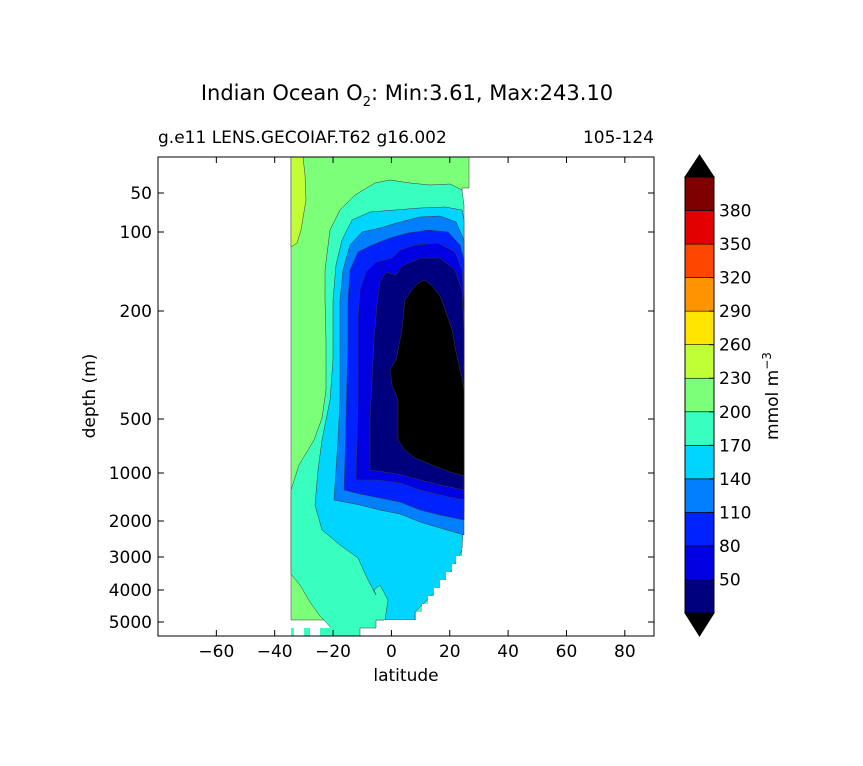 Image resolution: width=863 pixels, height=766 pixels. What do you see at coordinates (450, 652) in the screenshot?
I see `x-tick-label: 20` at bounding box center [450, 652].